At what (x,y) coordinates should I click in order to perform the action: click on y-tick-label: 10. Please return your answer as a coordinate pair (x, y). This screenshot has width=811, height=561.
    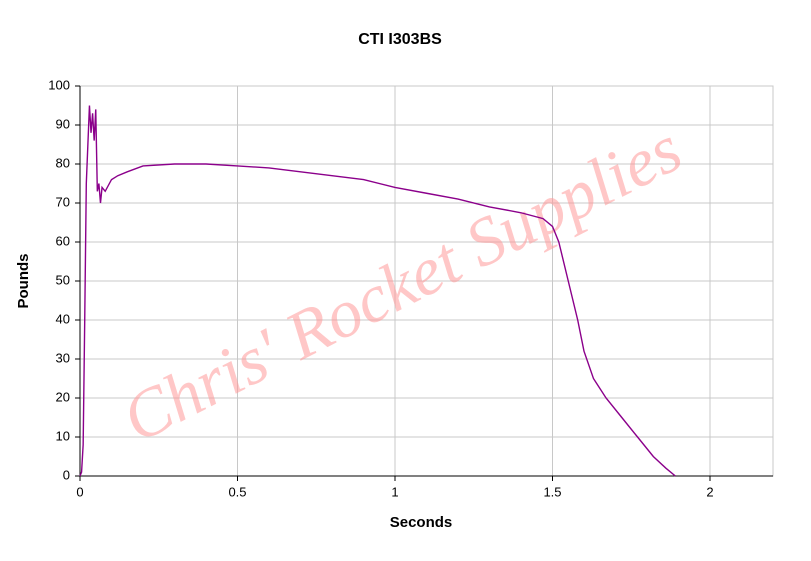
    Looking at the image, I should click on (63, 435).